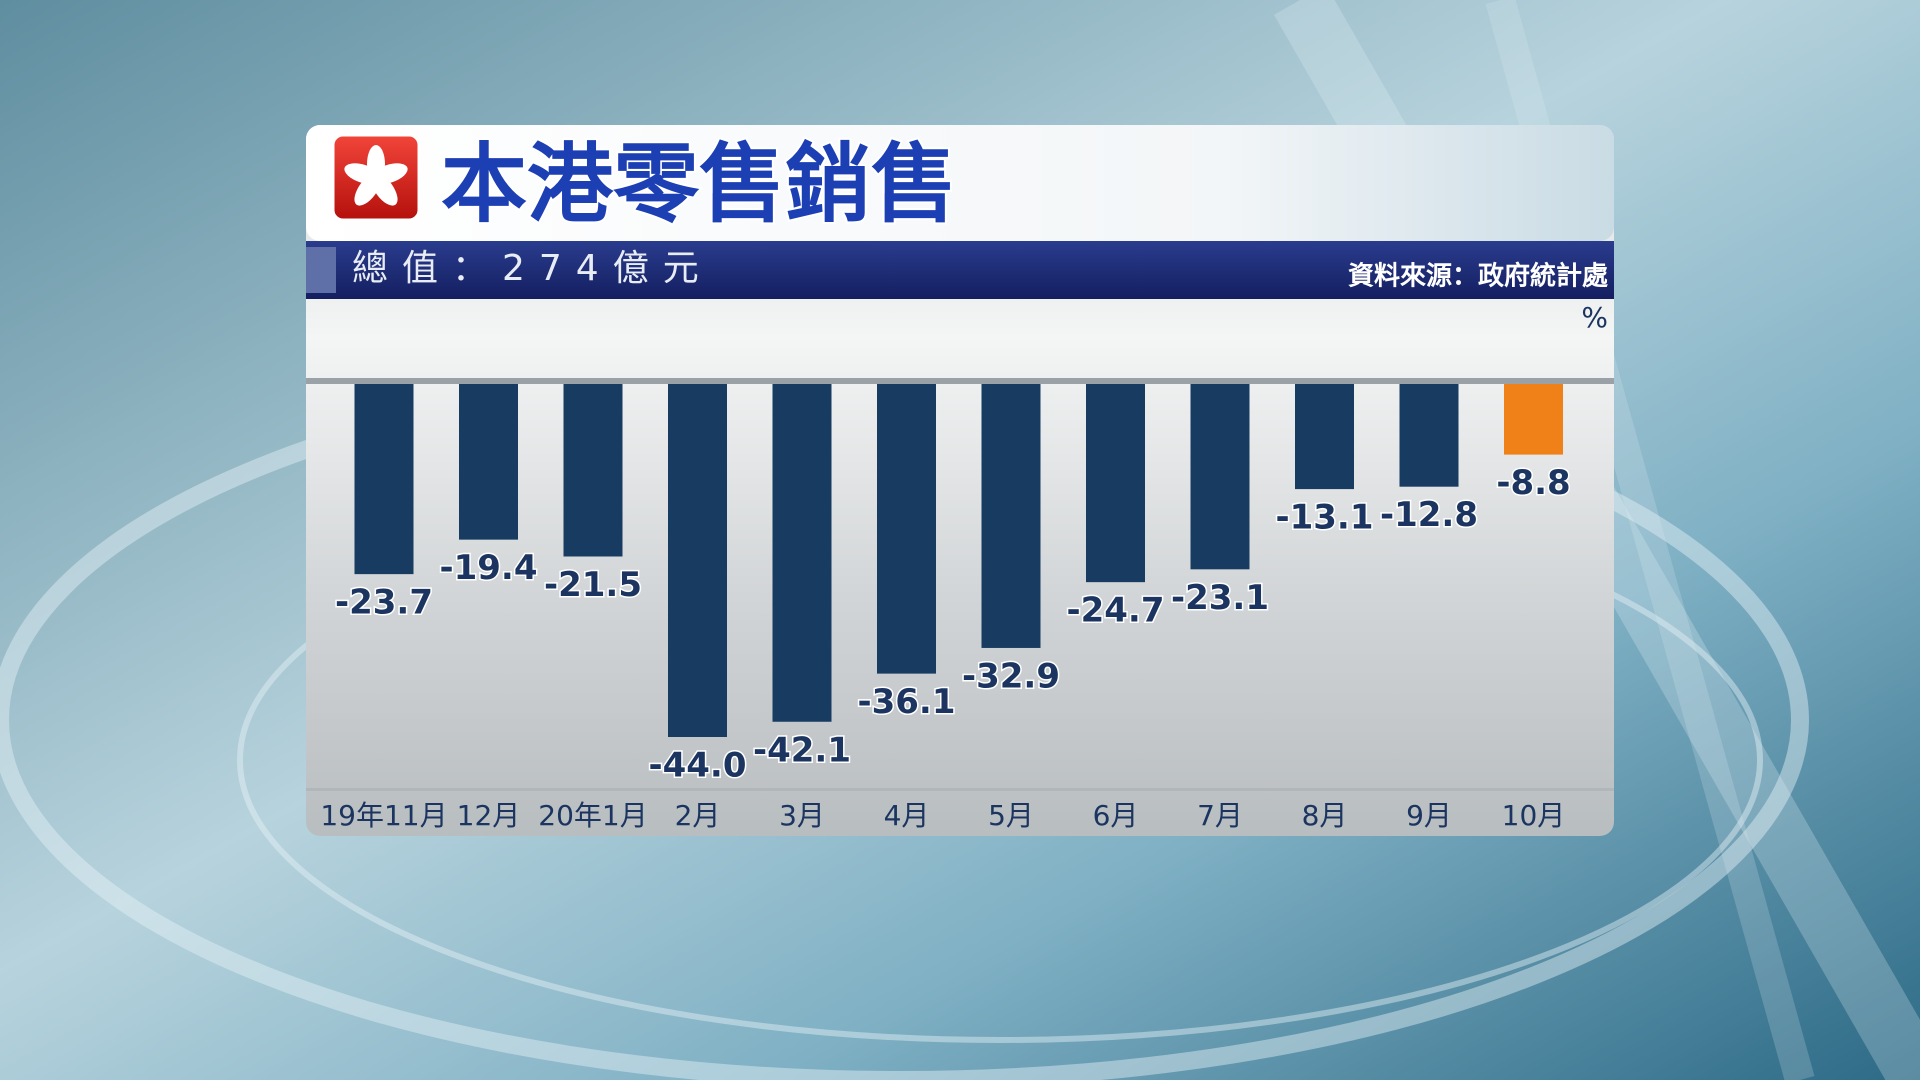  I want to click on header, so click(960, 183).